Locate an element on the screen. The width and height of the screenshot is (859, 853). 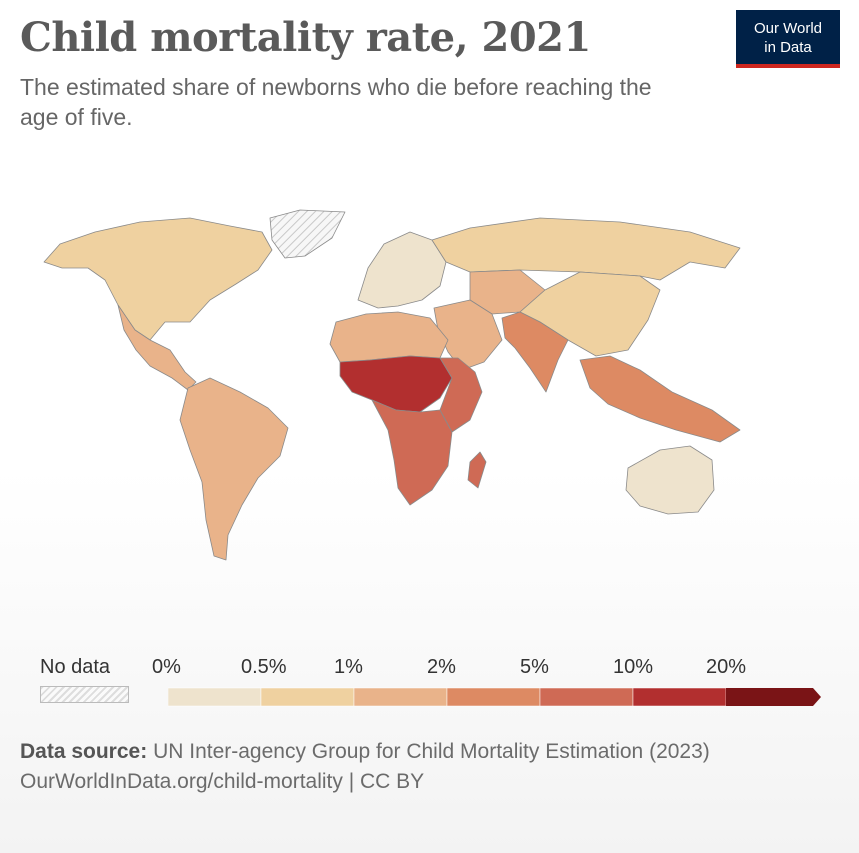
logo-line-1: Our World is located at coordinates (788, 28).